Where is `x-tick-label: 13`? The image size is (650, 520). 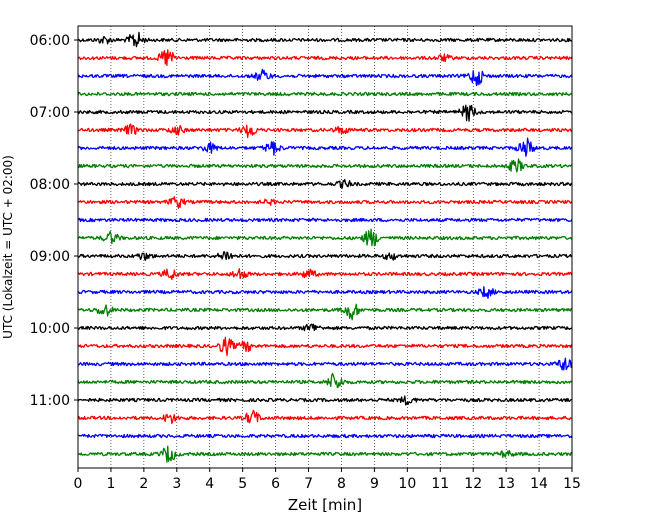
x-tick-label: 13 is located at coordinates (506, 484).